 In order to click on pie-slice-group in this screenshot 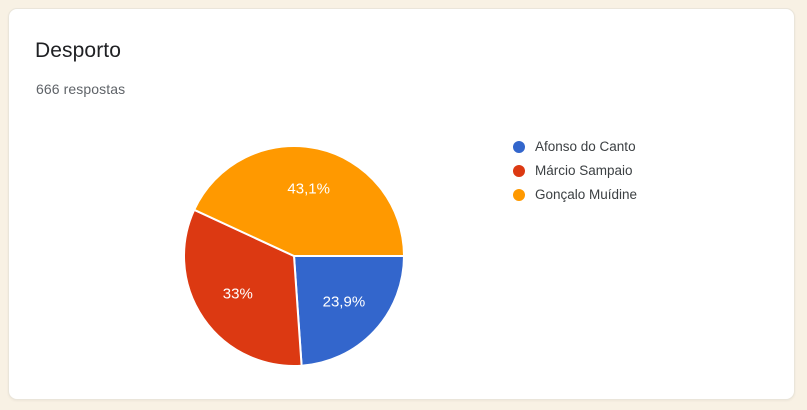, I will do `click(294, 256)`.